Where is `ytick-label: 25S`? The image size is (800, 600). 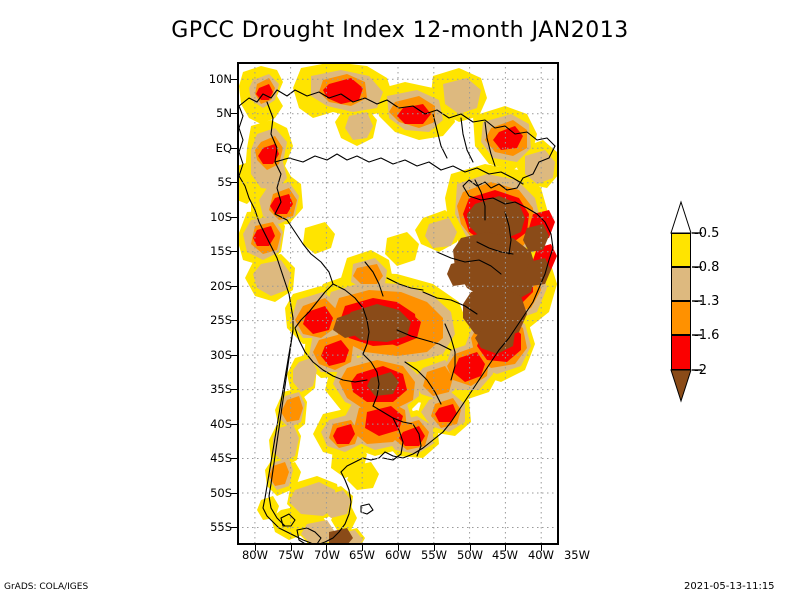 ytick-label: 25S is located at coordinates (221, 320).